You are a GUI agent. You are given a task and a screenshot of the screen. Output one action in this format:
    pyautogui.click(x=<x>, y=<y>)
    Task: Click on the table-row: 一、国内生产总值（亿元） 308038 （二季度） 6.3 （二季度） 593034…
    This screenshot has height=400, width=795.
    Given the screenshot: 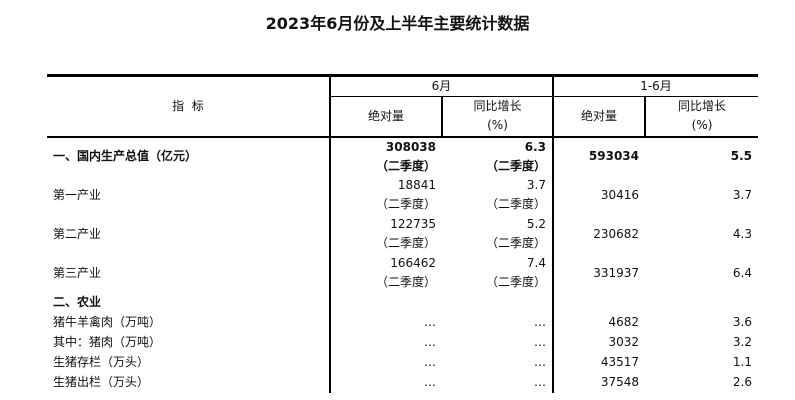 What is the action you would take?
    pyautogui.click(x=402, y=156)
    